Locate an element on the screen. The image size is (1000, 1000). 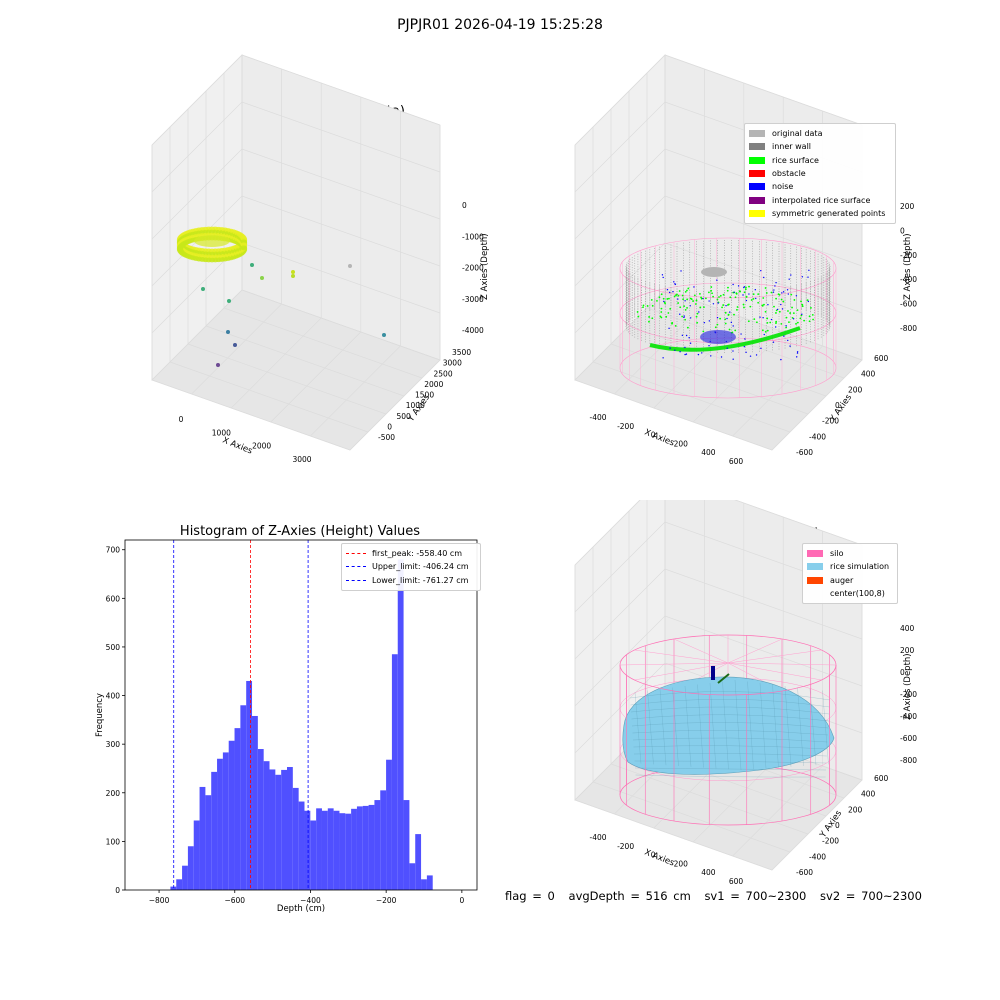
classify-xlabel: X Axies is located at coordinates (659, 438).